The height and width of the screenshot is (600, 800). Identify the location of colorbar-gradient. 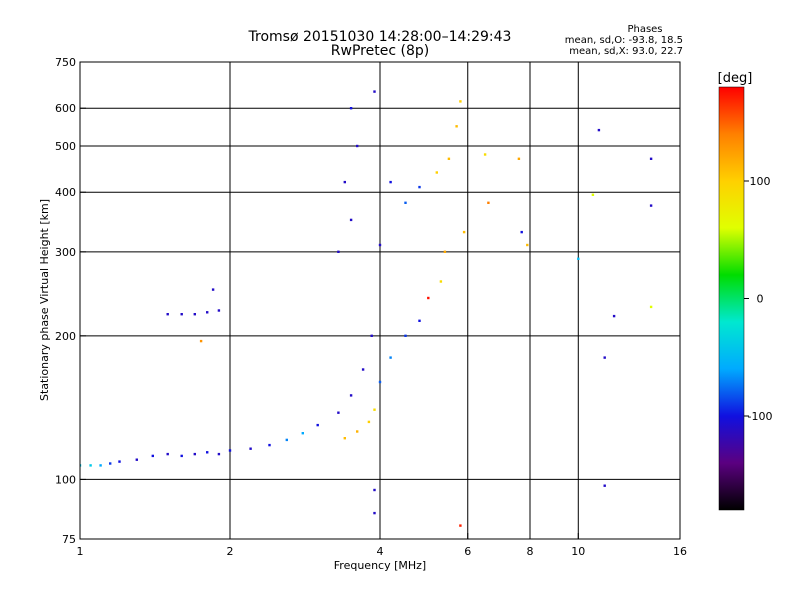
(731, 298).